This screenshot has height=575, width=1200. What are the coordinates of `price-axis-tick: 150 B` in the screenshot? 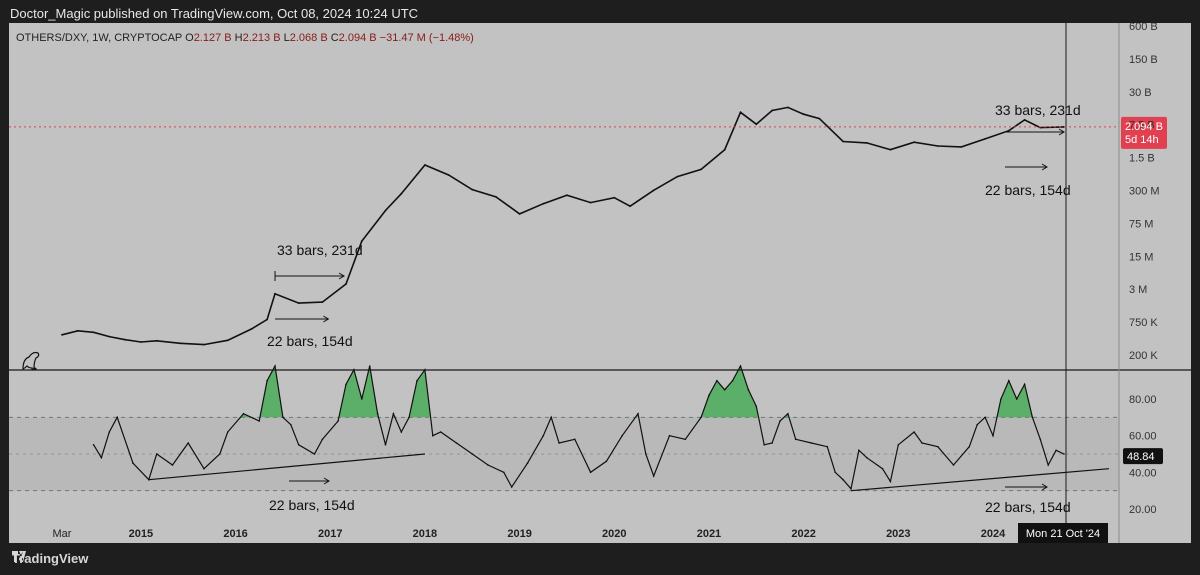 It's located at (1143, 60).